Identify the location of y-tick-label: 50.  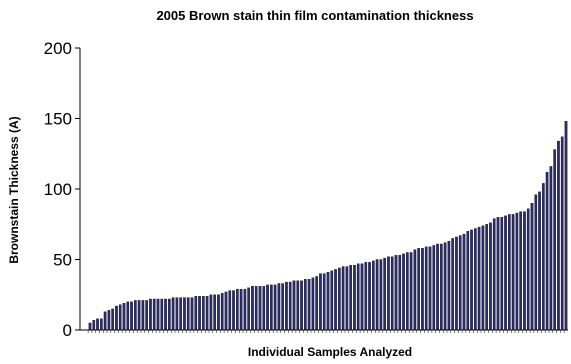
(62, 260).